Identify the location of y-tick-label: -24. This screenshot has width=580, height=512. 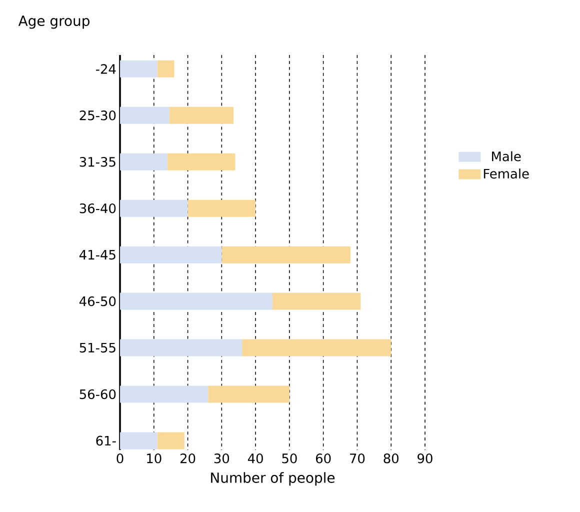
(106, 69).